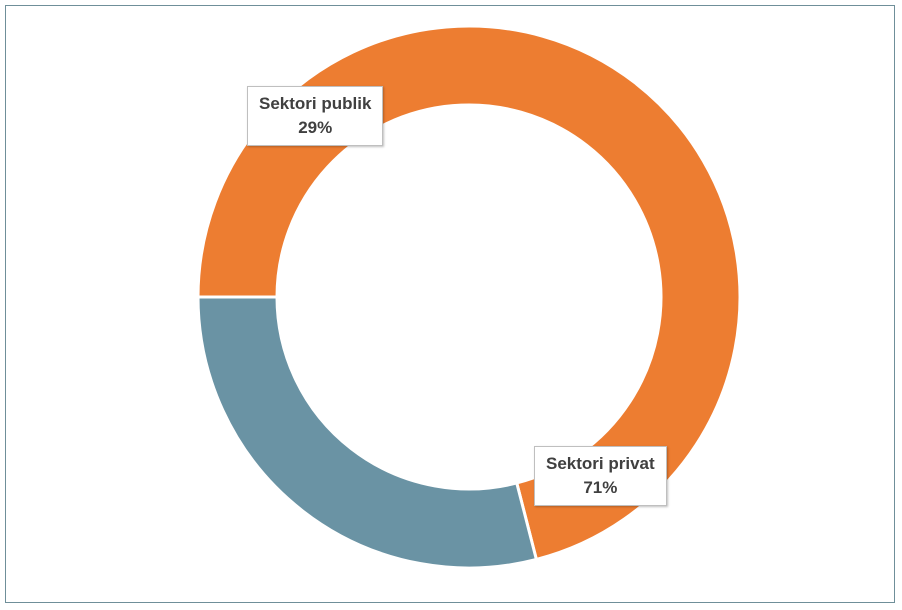 This screenshot has height=610, width=902. I want to click on data-label-sektori-publik-name: Sektori publik, so click(315, 103).